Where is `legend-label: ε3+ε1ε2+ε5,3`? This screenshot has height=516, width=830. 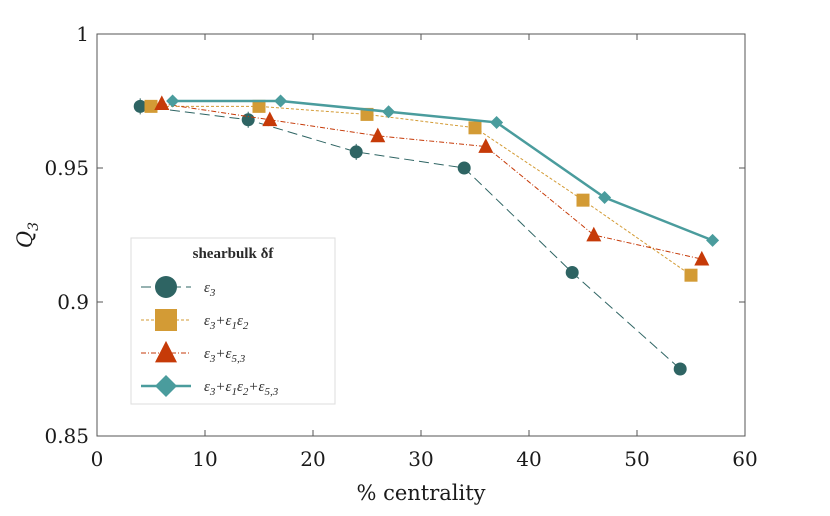
legend-label: ε3+ε1ε2+ε5,3 is located at coordinates (241, 388).